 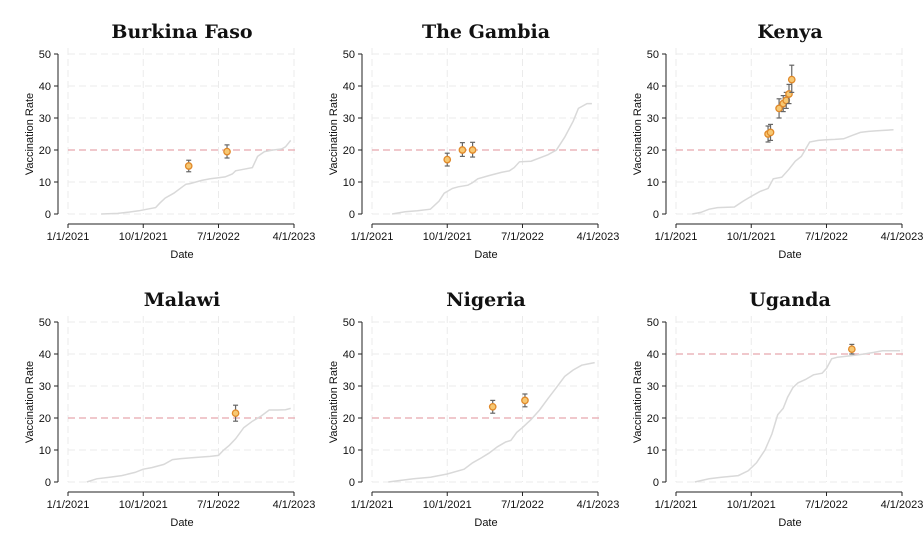 What do you see at coordinates (789, 32) in the screenshot?
I see `panel-title: Kenya` at bounding box center [789, 32].